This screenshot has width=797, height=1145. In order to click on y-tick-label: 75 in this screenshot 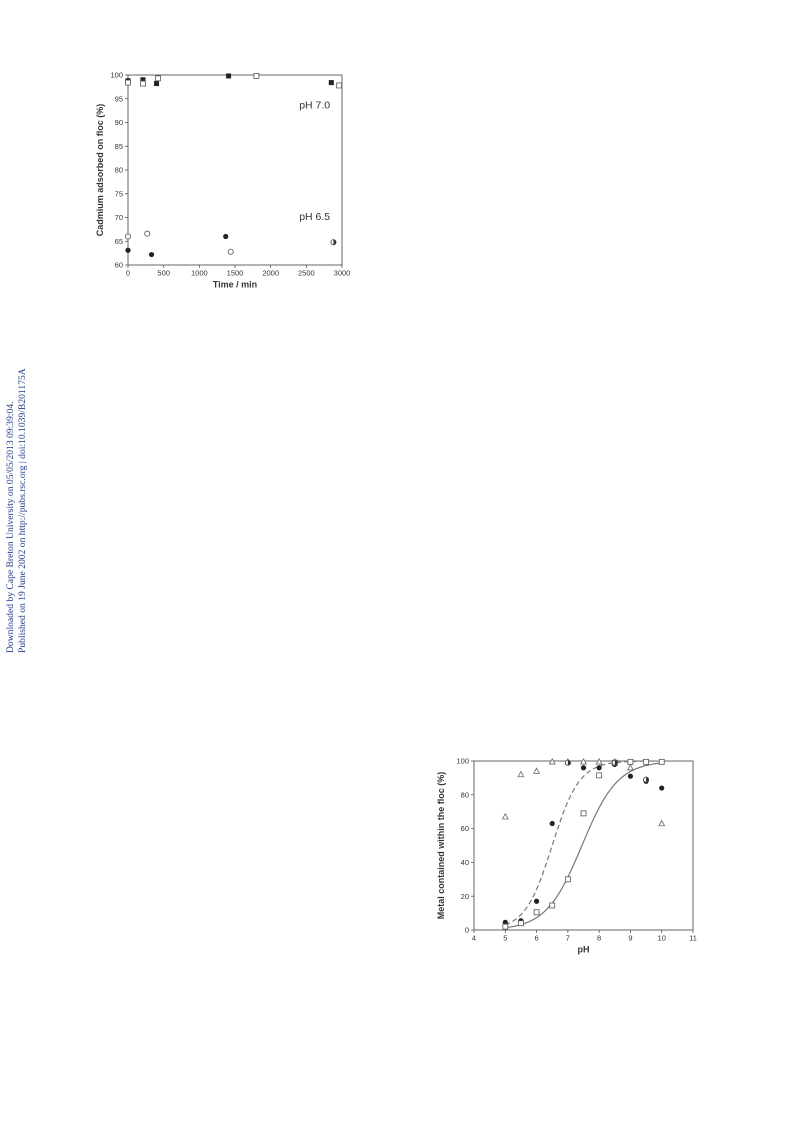, I will do `click(119, 193)`.